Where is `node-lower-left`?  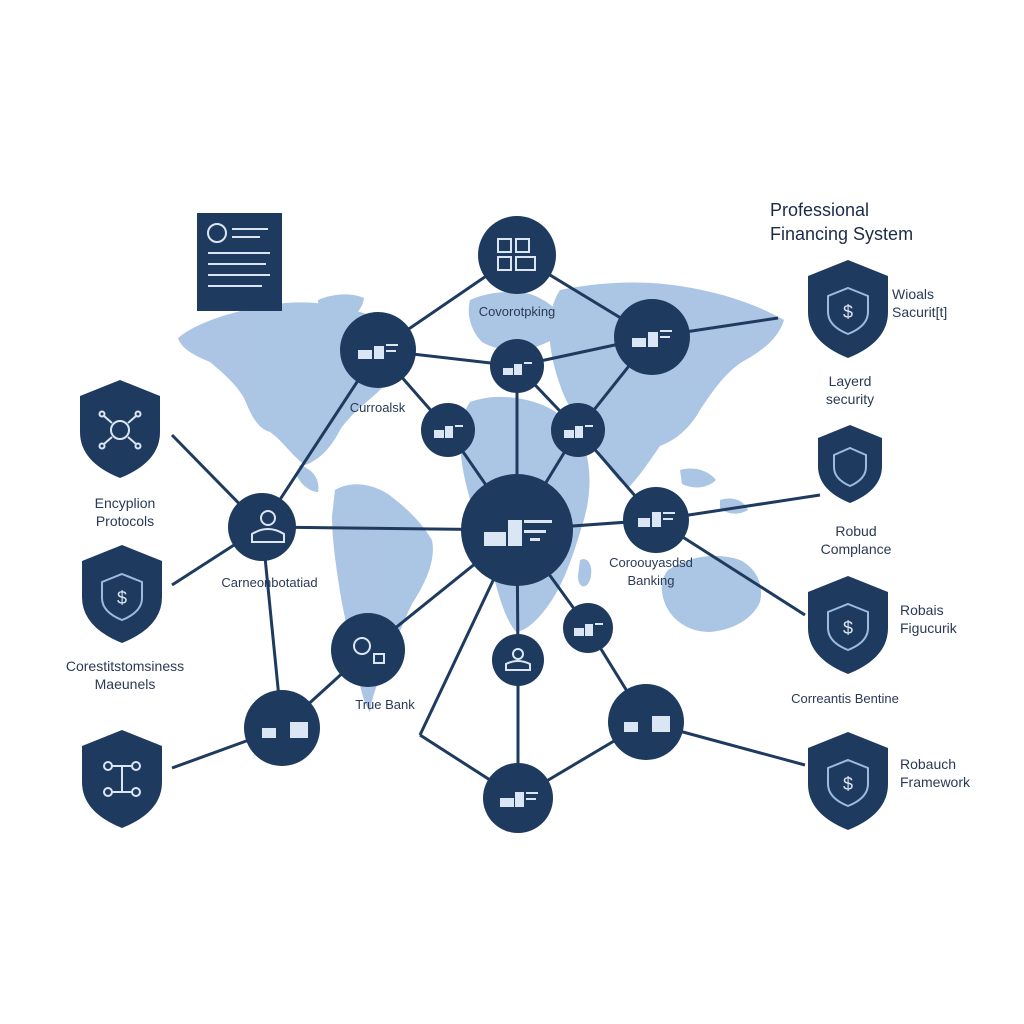 node-lower-left is located at coordinates (282, 728).